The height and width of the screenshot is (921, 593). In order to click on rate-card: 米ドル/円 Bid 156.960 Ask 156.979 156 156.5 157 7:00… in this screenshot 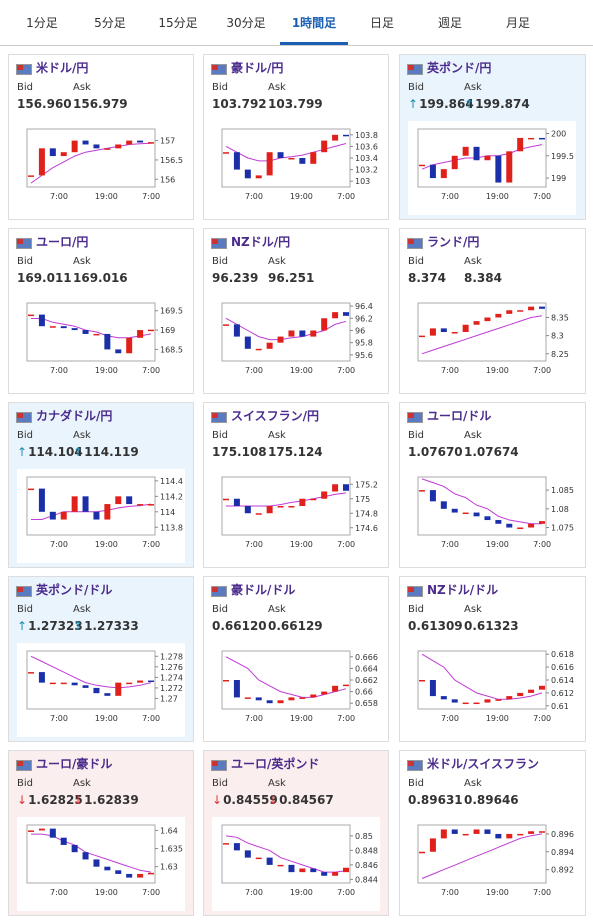, I will do `click(101, 137)`.